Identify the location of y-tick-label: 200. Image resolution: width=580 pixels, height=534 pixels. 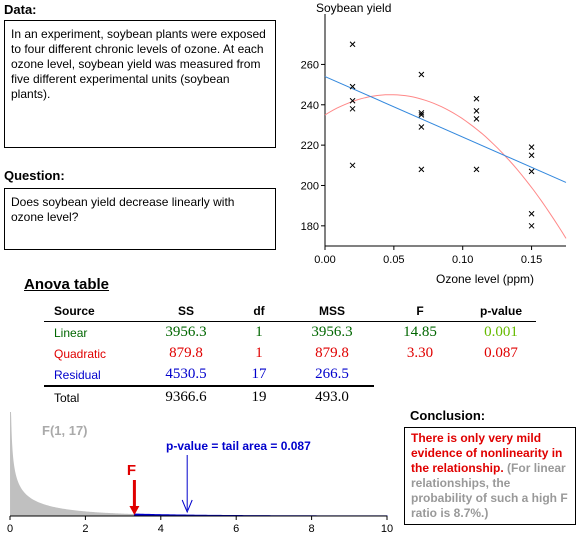
(310, 186).